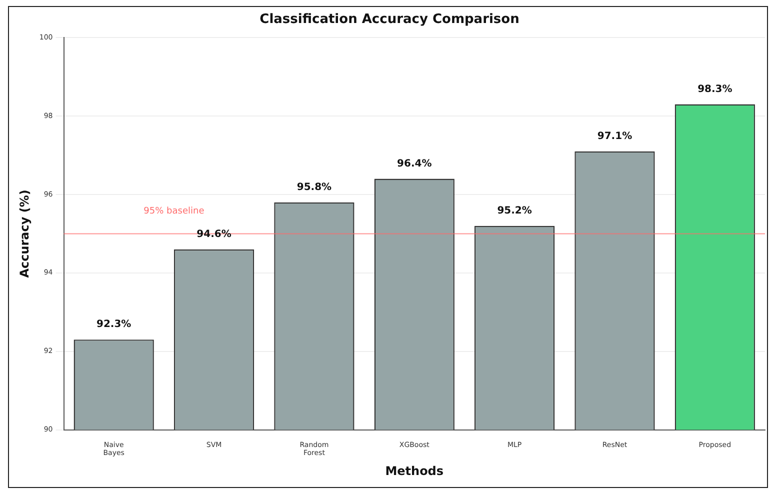 This screenshot has width=771, height=491. Describe the element at coordinates (614, 136) in the screenshot. I see `data-label: 97.1%` at that location.